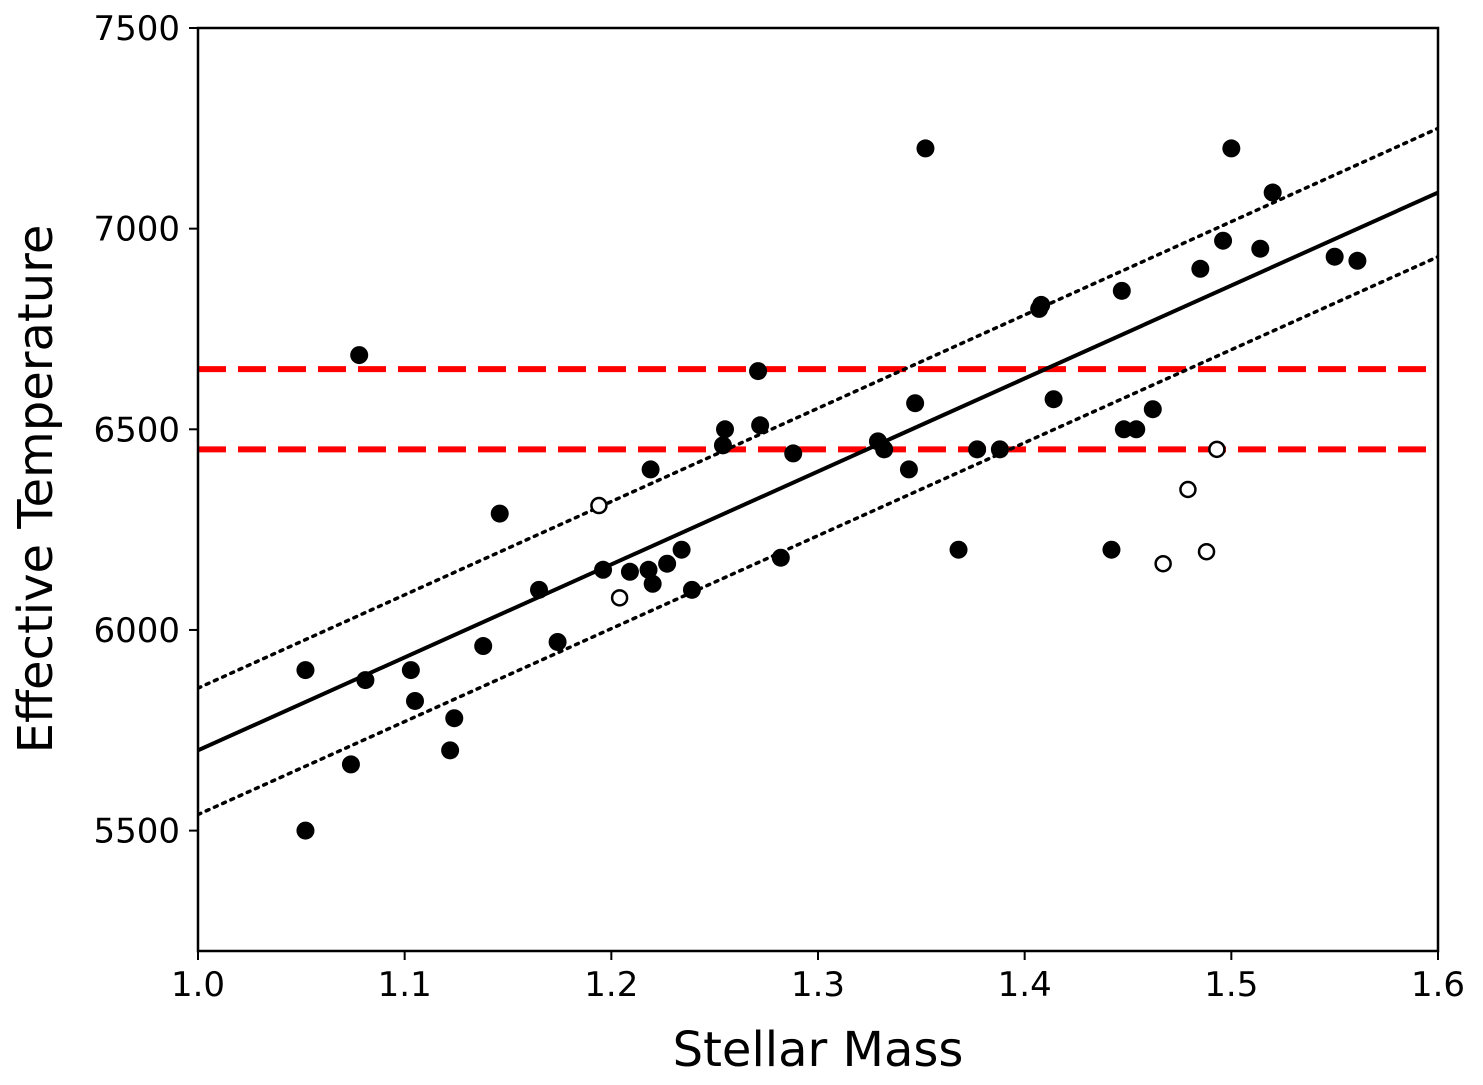 The width and height of the screenshot is (1483, 1085). I want to click on x-tick-label: 1.3, so click(818, 985).